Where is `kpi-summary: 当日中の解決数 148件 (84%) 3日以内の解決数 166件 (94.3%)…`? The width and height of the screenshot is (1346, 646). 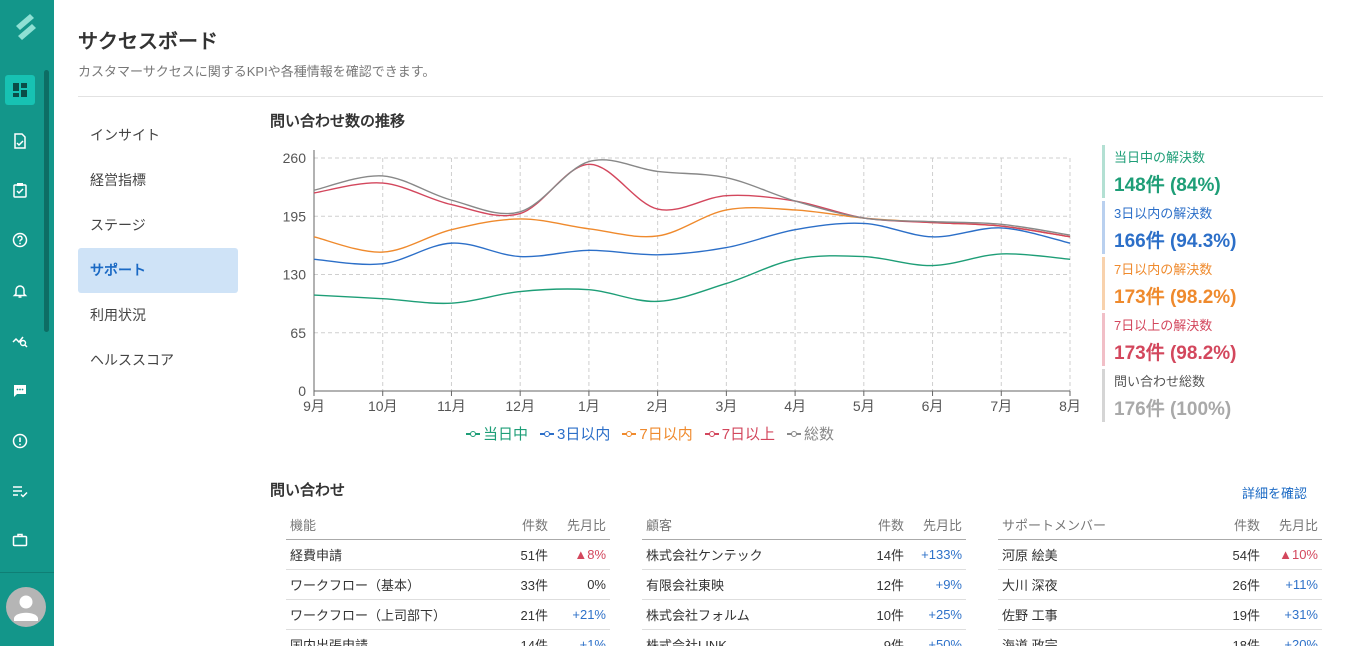
kpi-summary: 当日中の解決数 148件 (84%) 3日以内の解決数 166件 (94.3%)… is located at coordinates (1212, 285).